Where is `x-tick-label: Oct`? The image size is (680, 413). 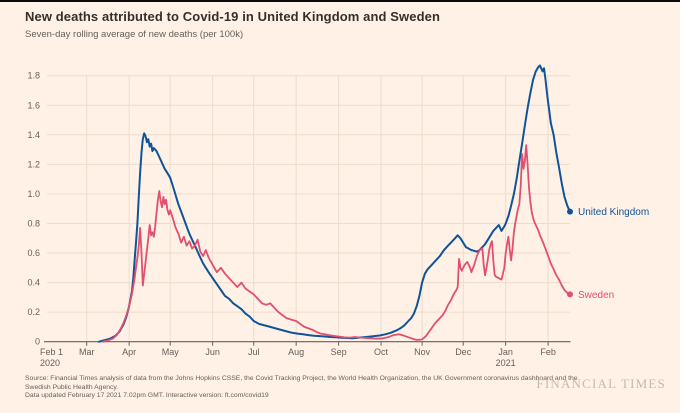 x-tick-label: Oct is located at coordinates (381, 352).